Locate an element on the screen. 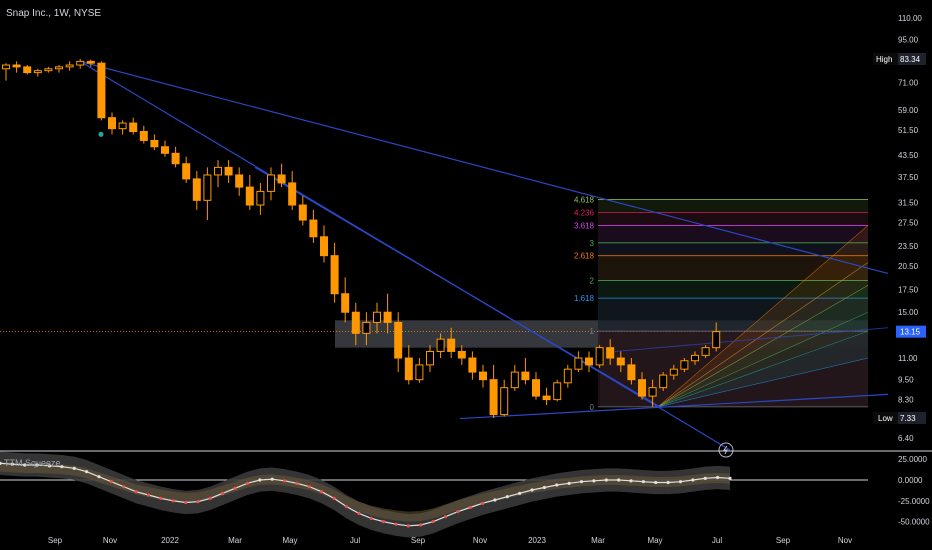  price-tick: 27.50 is located at coordinates (908, 223).